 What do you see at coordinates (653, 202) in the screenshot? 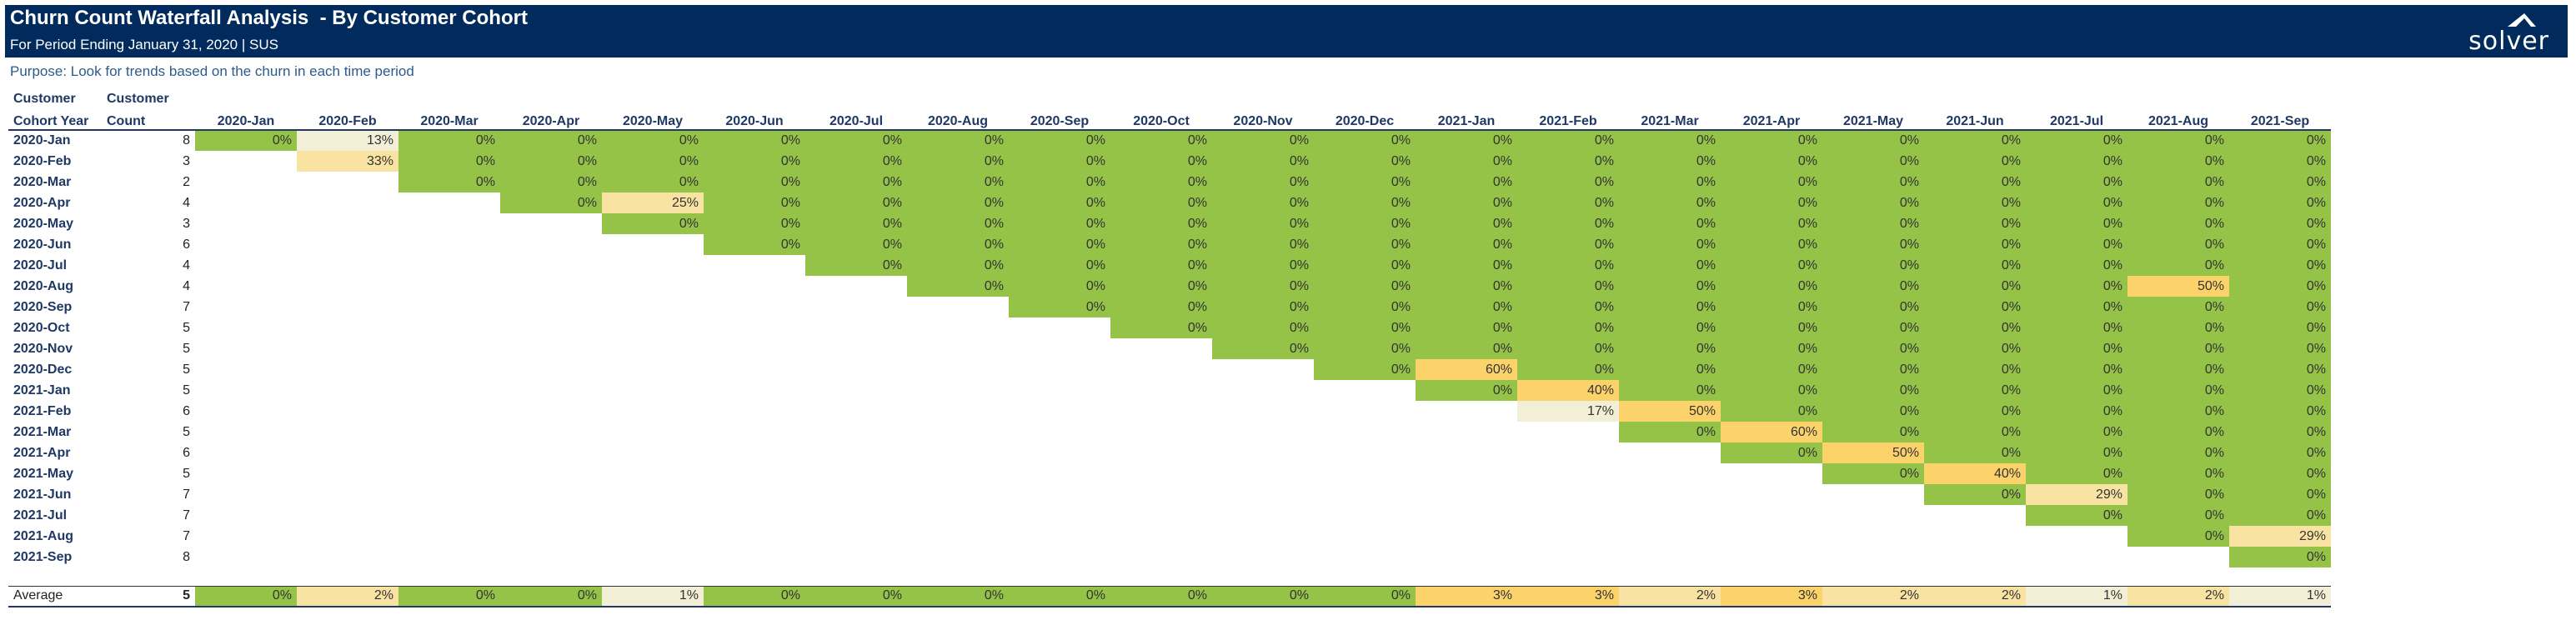
I see `churn-cell: 25%` at bounding box center [653, 202].